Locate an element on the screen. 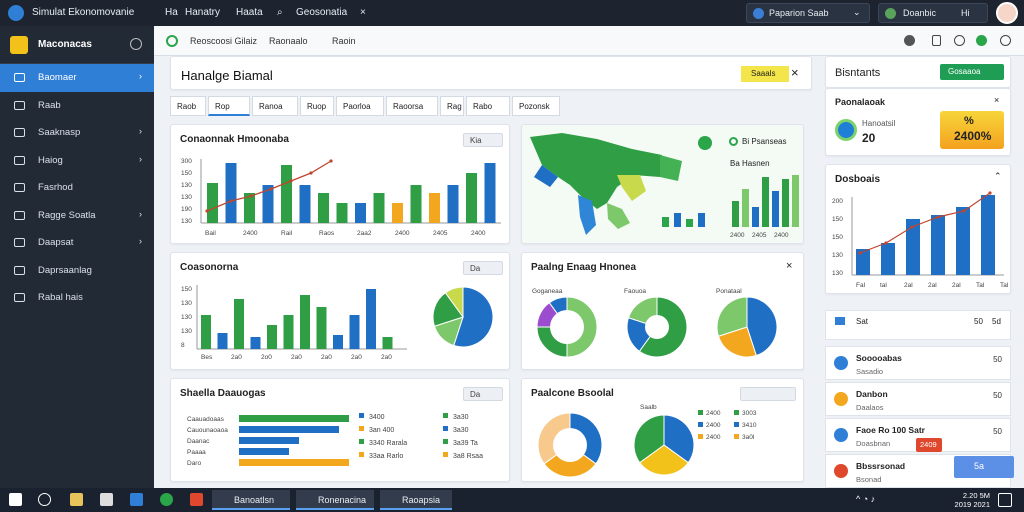 This screenshot has height=512, width=1024. sidebar-item-1: Raab is located at coordinates (77, 106).